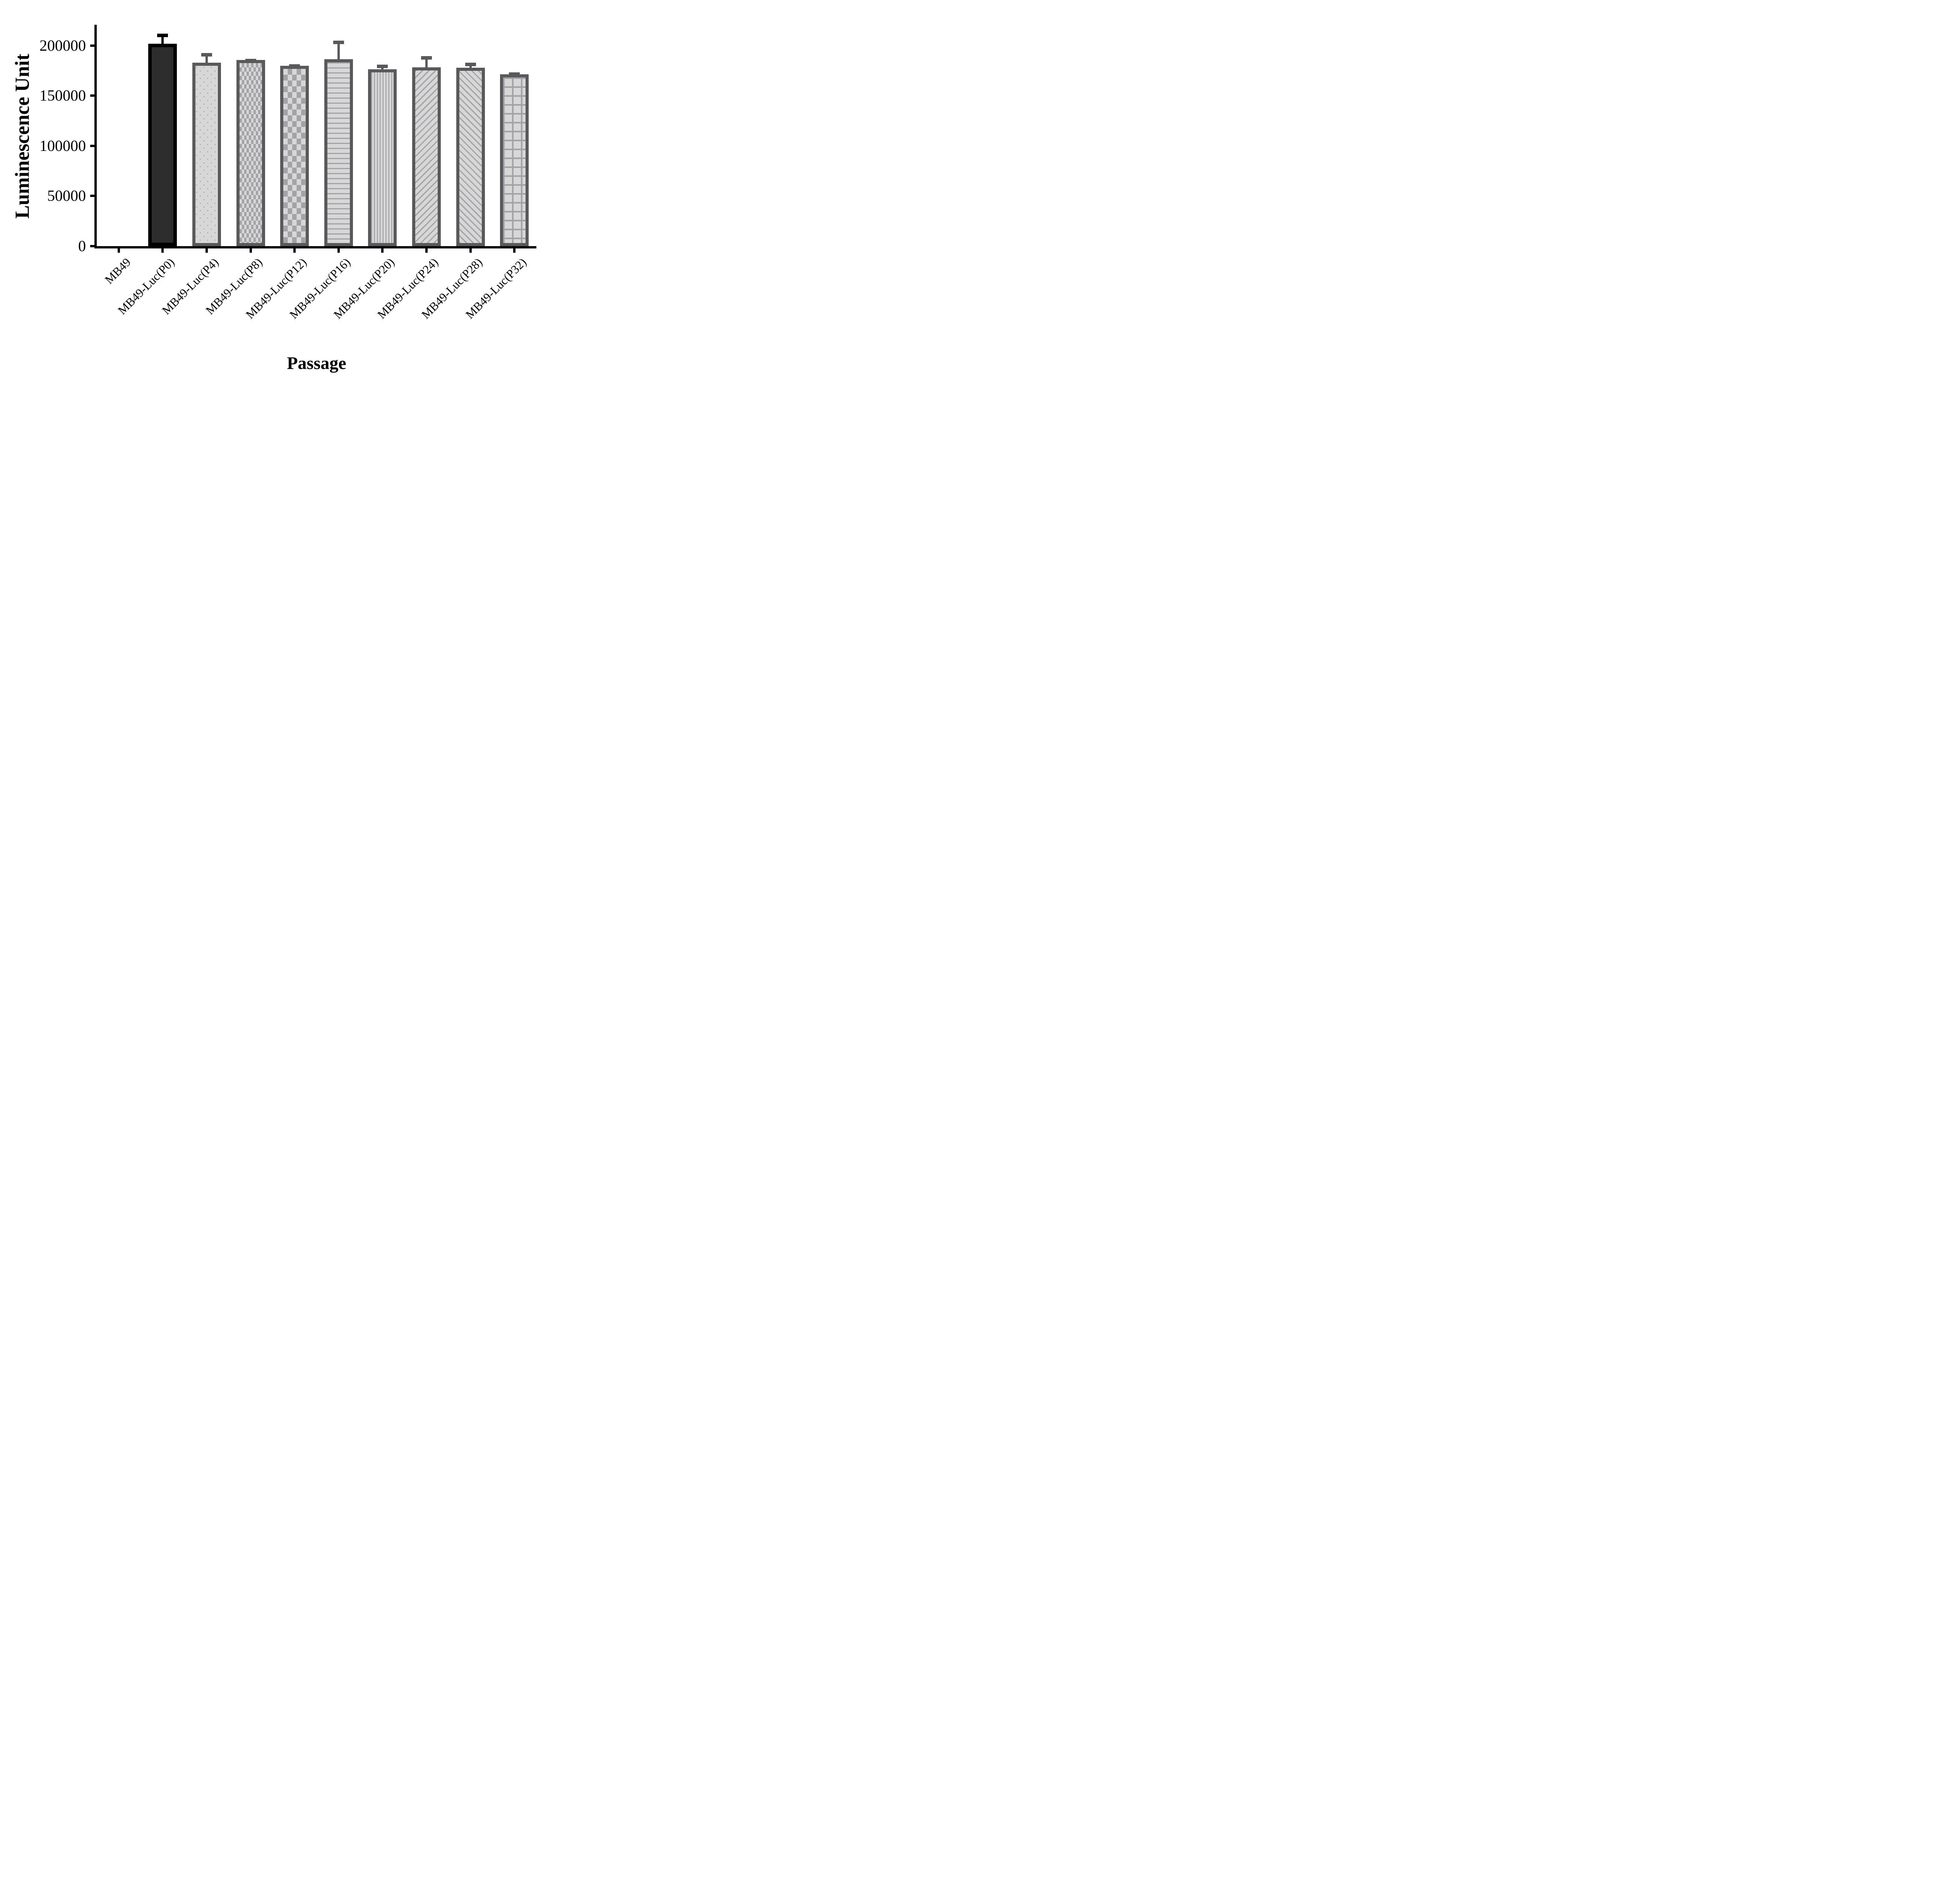 The image size is (1935, 1904). What do you see at coordinates (315, 247) in the screenshot?
I see `x-axis-line` at bounding box center [315, 247].